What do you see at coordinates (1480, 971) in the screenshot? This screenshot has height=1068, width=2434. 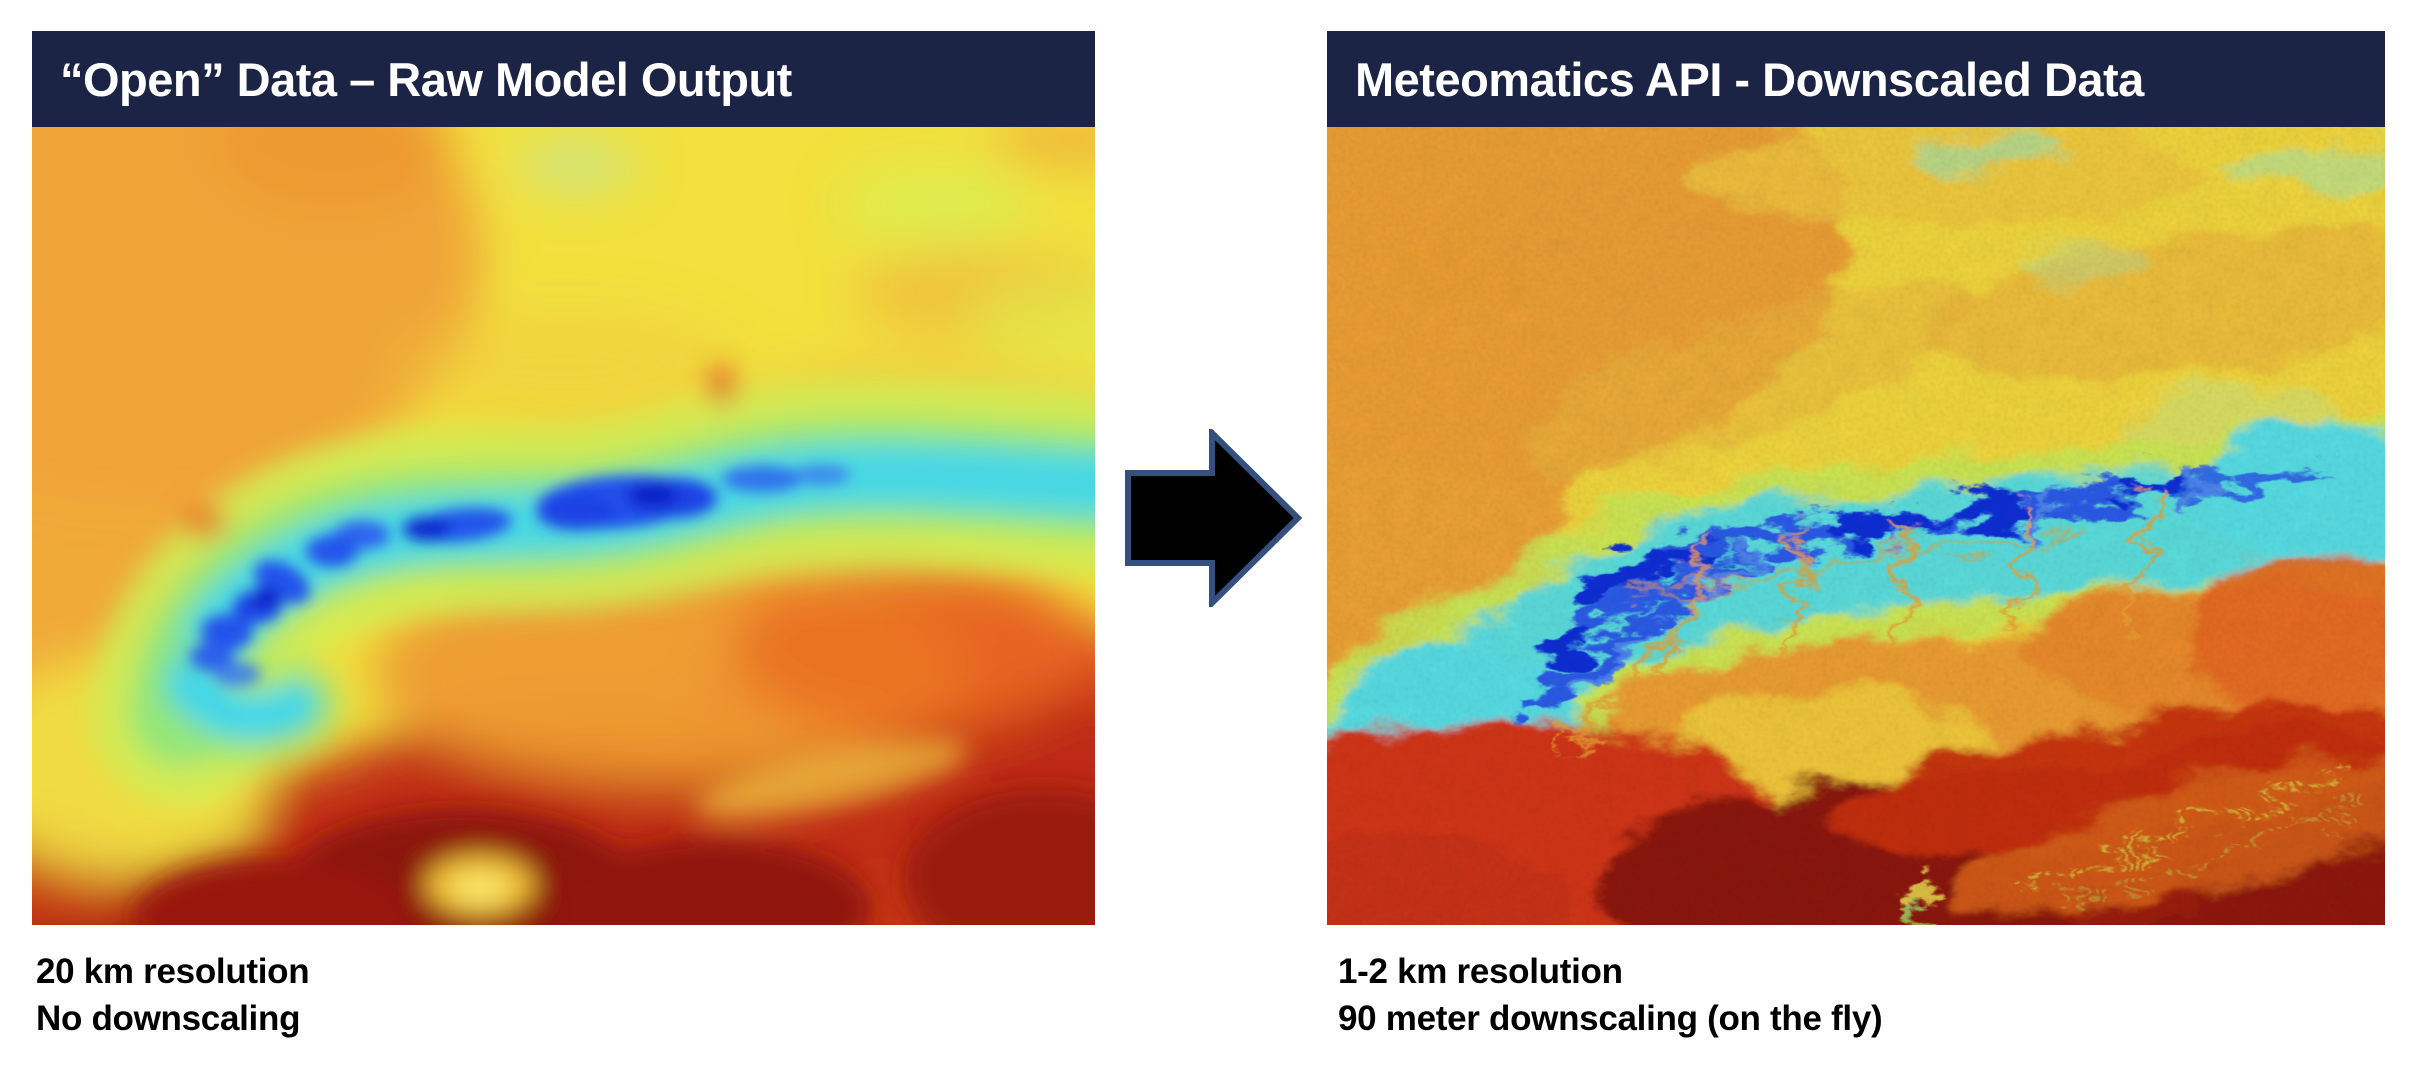 I see `right-caption-resolution: 1-2 km resolution` at bounding box center [1480, 971].